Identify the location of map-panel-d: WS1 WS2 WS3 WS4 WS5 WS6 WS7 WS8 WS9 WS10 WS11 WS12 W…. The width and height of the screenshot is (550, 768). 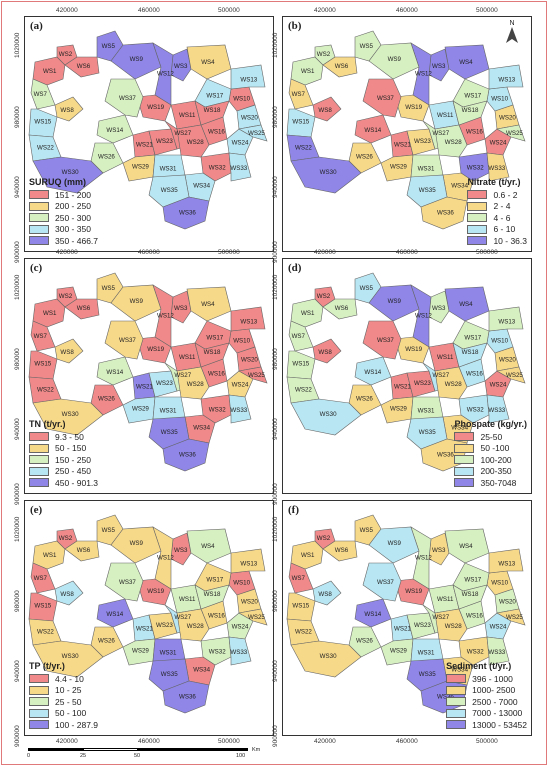
(407, 376).